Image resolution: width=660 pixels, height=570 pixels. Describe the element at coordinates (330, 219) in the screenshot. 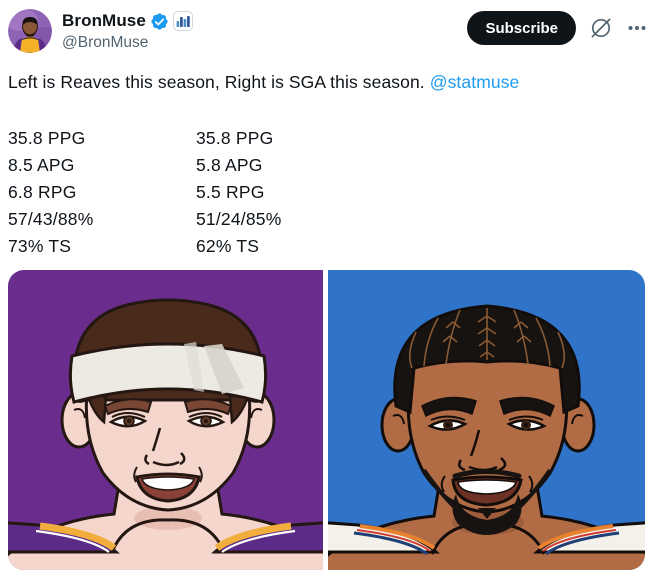

I see `stat-row-splits: 57/43/88% 51/24/85%` at that location.